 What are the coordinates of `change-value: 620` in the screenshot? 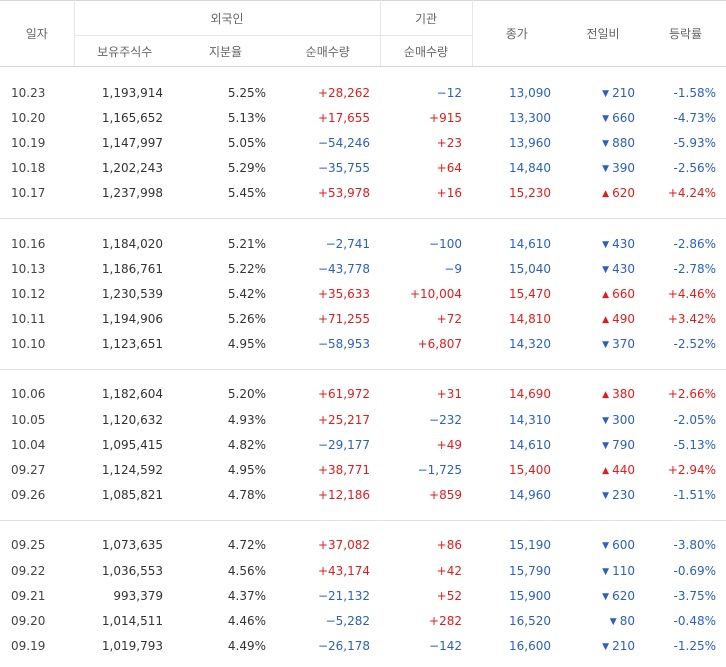 It's located at (623, 193).